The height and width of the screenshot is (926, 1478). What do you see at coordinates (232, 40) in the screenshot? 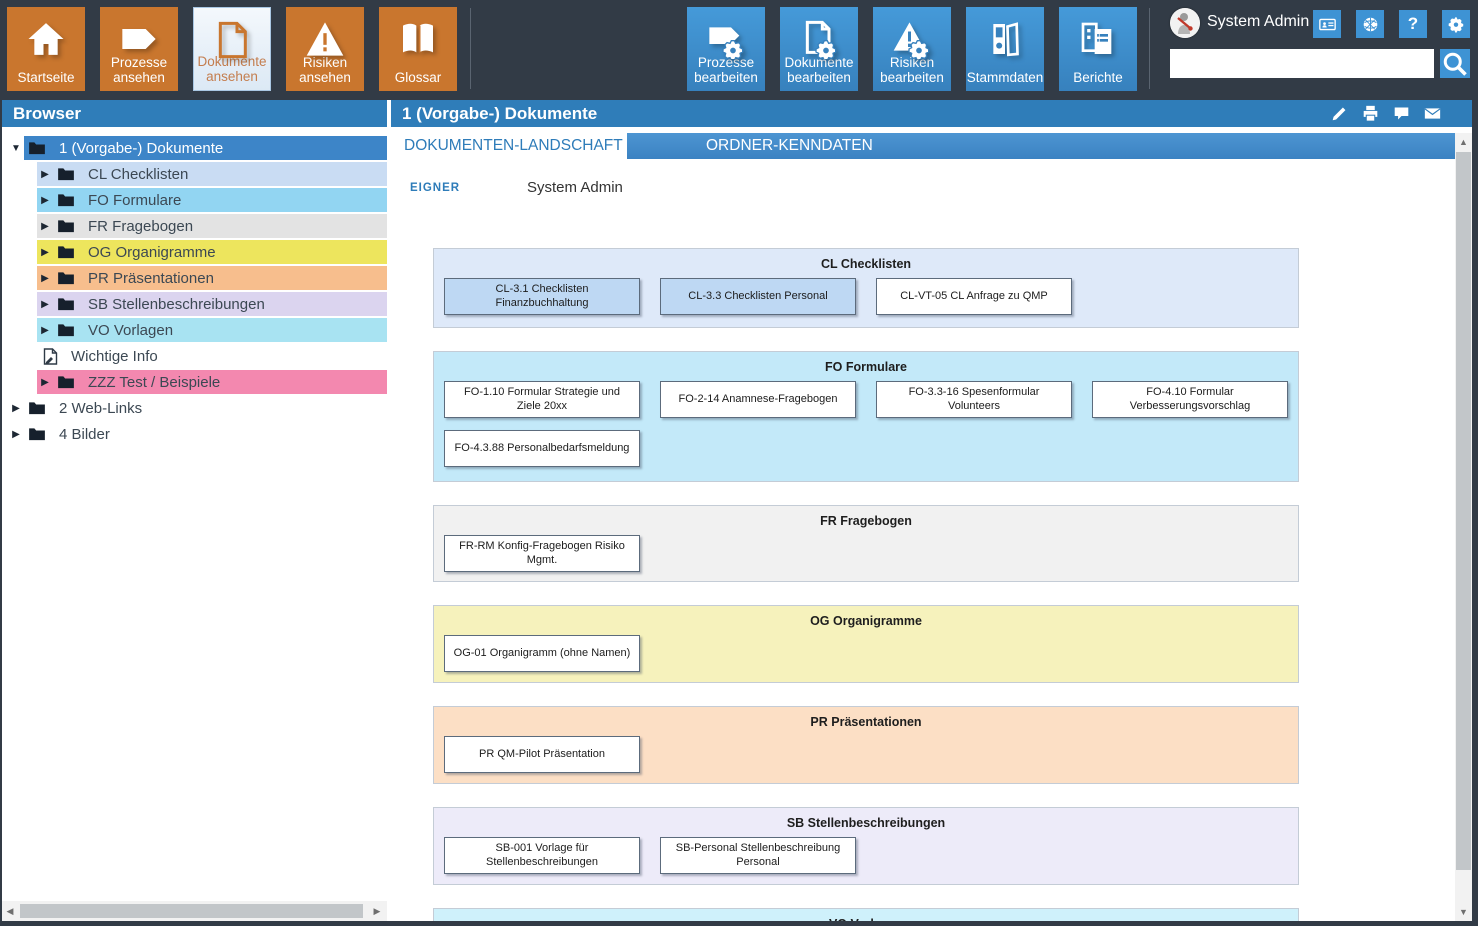
I see `document-icon` at bounding box center [232, 40].